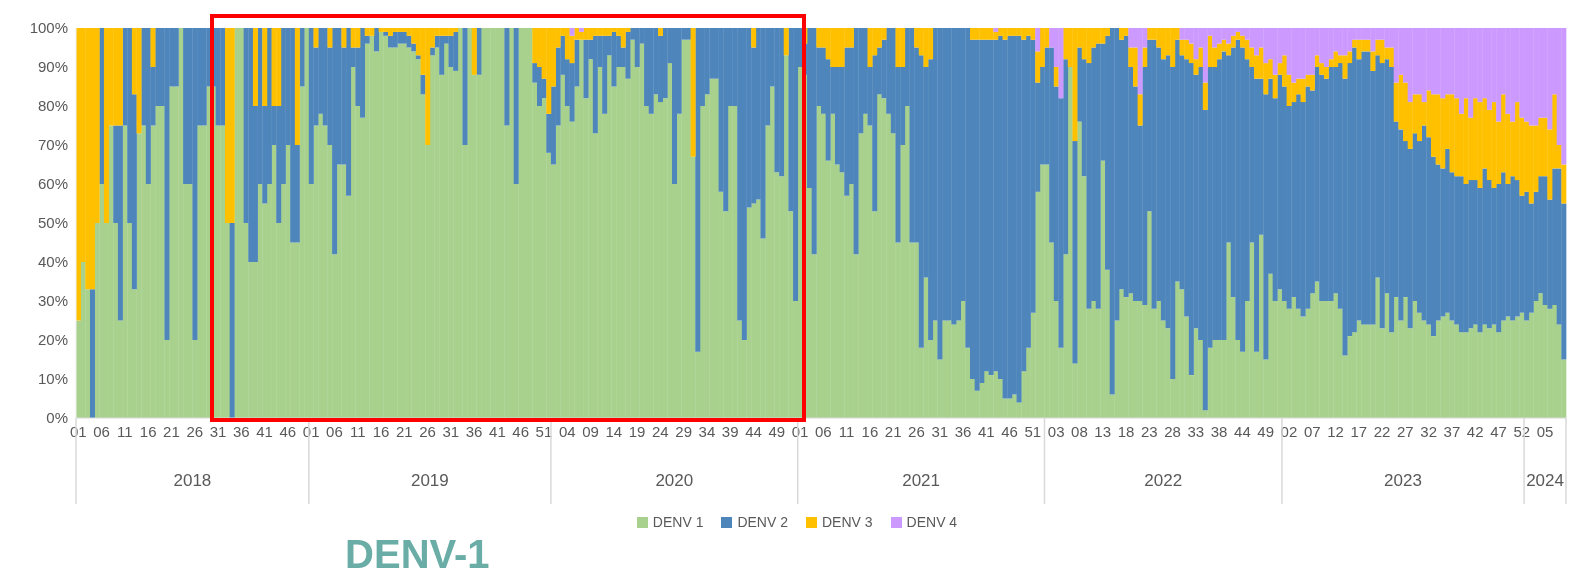 The width and height of the screenshot is (1594, 584). Describe the element at coordinates (1452, 431) in the screenshot. I see `x-tick-label: 37` at that location.